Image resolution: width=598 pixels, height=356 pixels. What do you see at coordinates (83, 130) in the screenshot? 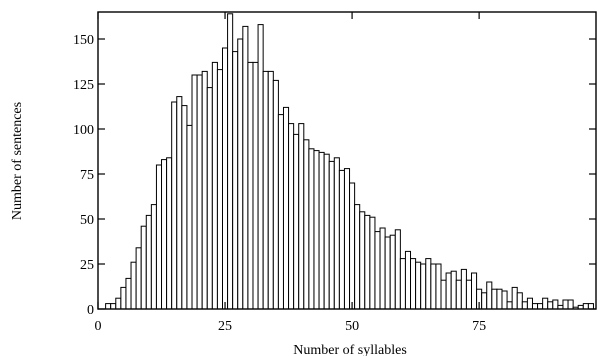
I see `y-tick-label: 100` at bounding box center [83, 130].